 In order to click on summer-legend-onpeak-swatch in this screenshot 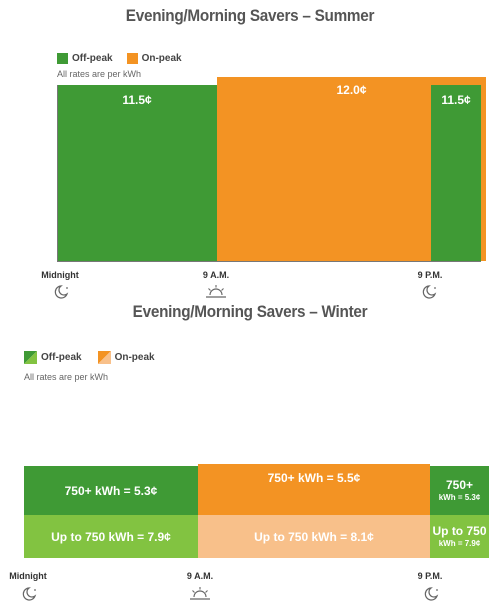, I will do `click(132, 58)`.